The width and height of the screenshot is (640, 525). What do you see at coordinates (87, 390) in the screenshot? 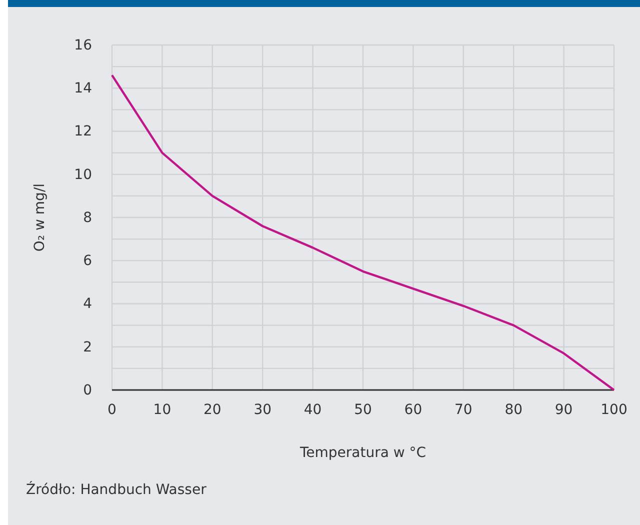
I see `y-tick-label: 0` at bounding box center [87, 390].